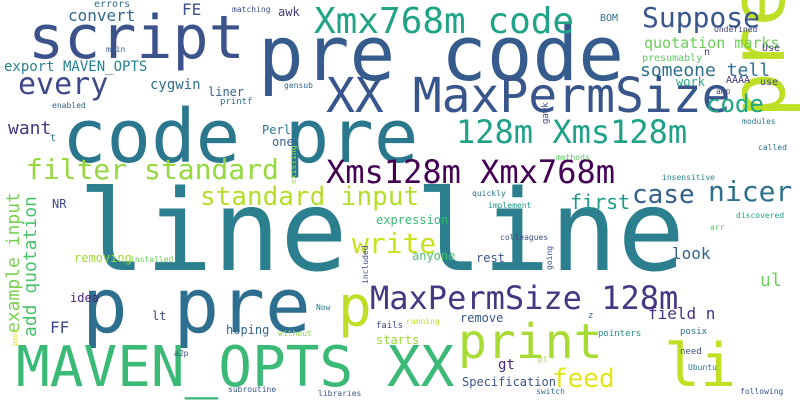 Image resolution: width=800 pixels, height=400 pixels. Describe the element at coordinates (103, 258) in the screenshot. I see `word-removing: removing` at that location.